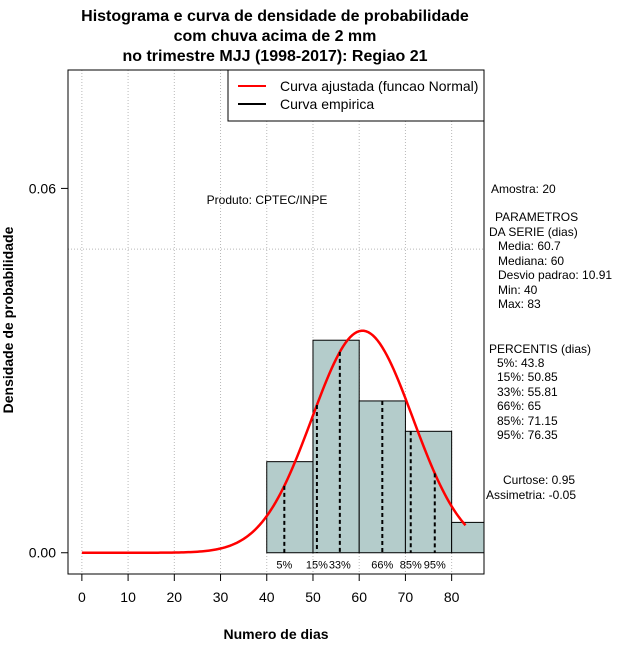 This screenshot has width=640, height=660. I want to click on x-tick-label-7: 70, so click(406, 597).